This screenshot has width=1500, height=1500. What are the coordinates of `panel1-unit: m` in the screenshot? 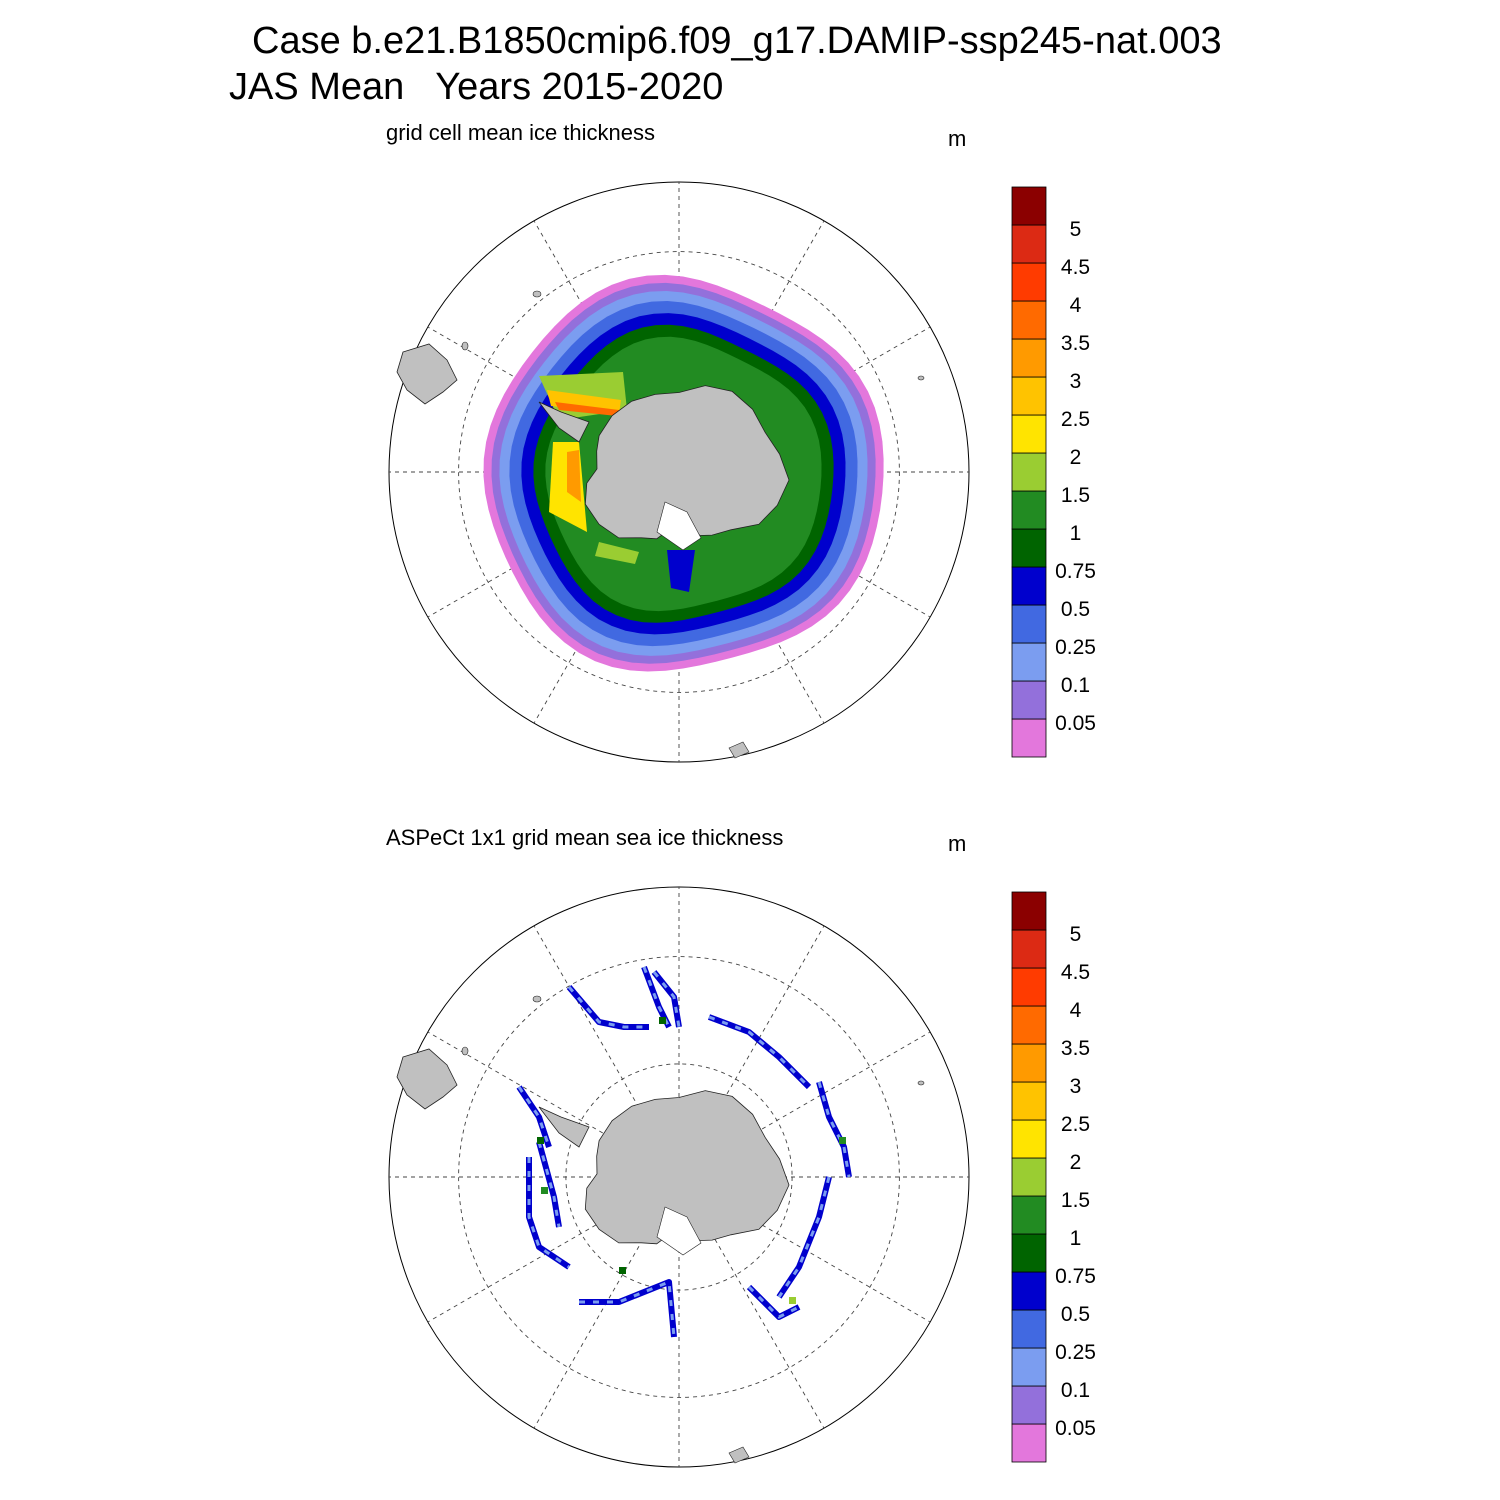 It's located at (957, 138).